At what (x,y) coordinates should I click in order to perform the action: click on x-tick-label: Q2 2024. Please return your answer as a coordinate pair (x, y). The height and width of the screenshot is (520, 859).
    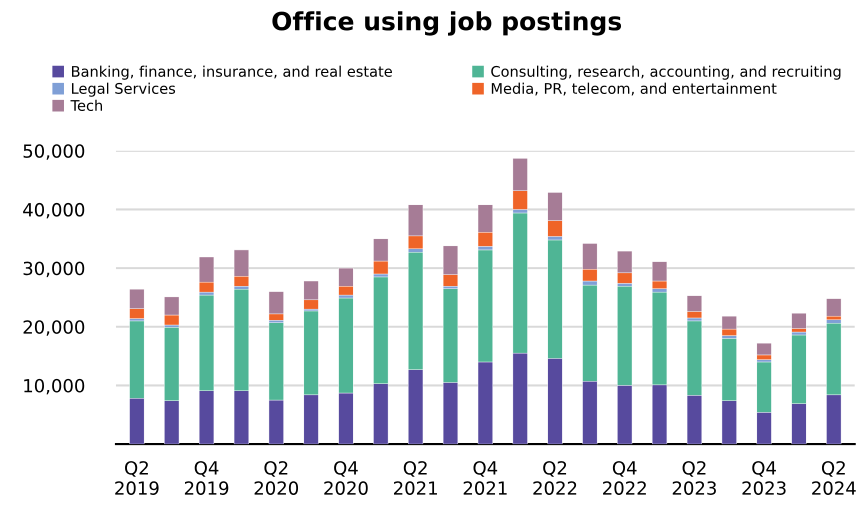
    Looking at the image, I should click on (834, 478).